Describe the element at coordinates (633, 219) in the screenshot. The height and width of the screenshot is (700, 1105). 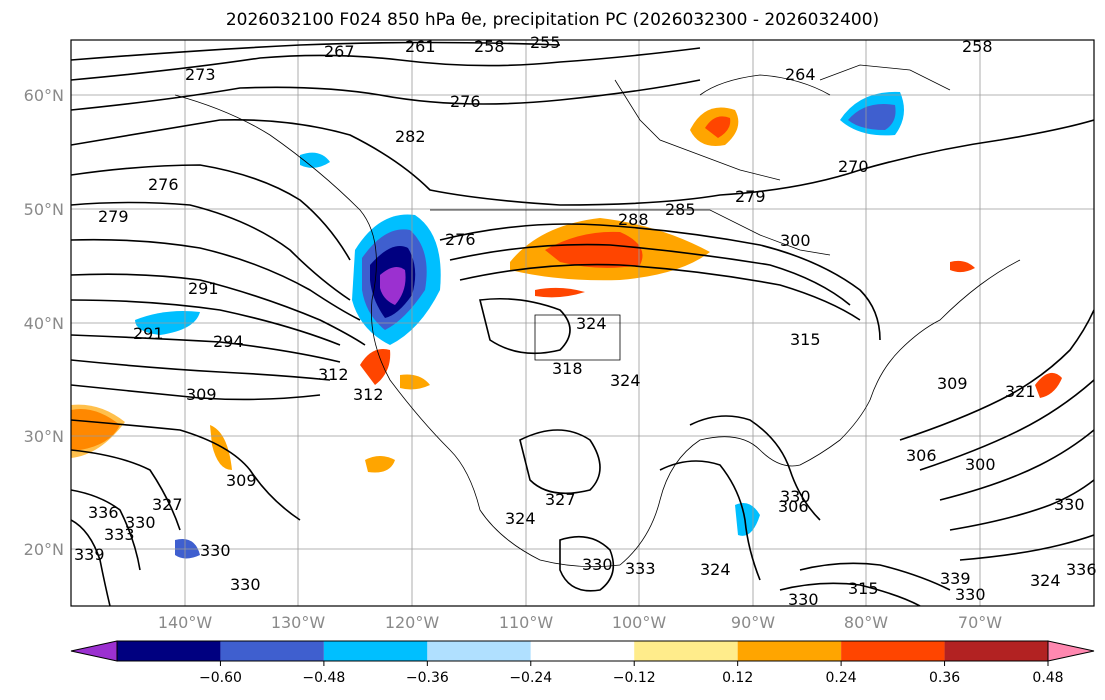
I see `contour-label: 288` at that location.